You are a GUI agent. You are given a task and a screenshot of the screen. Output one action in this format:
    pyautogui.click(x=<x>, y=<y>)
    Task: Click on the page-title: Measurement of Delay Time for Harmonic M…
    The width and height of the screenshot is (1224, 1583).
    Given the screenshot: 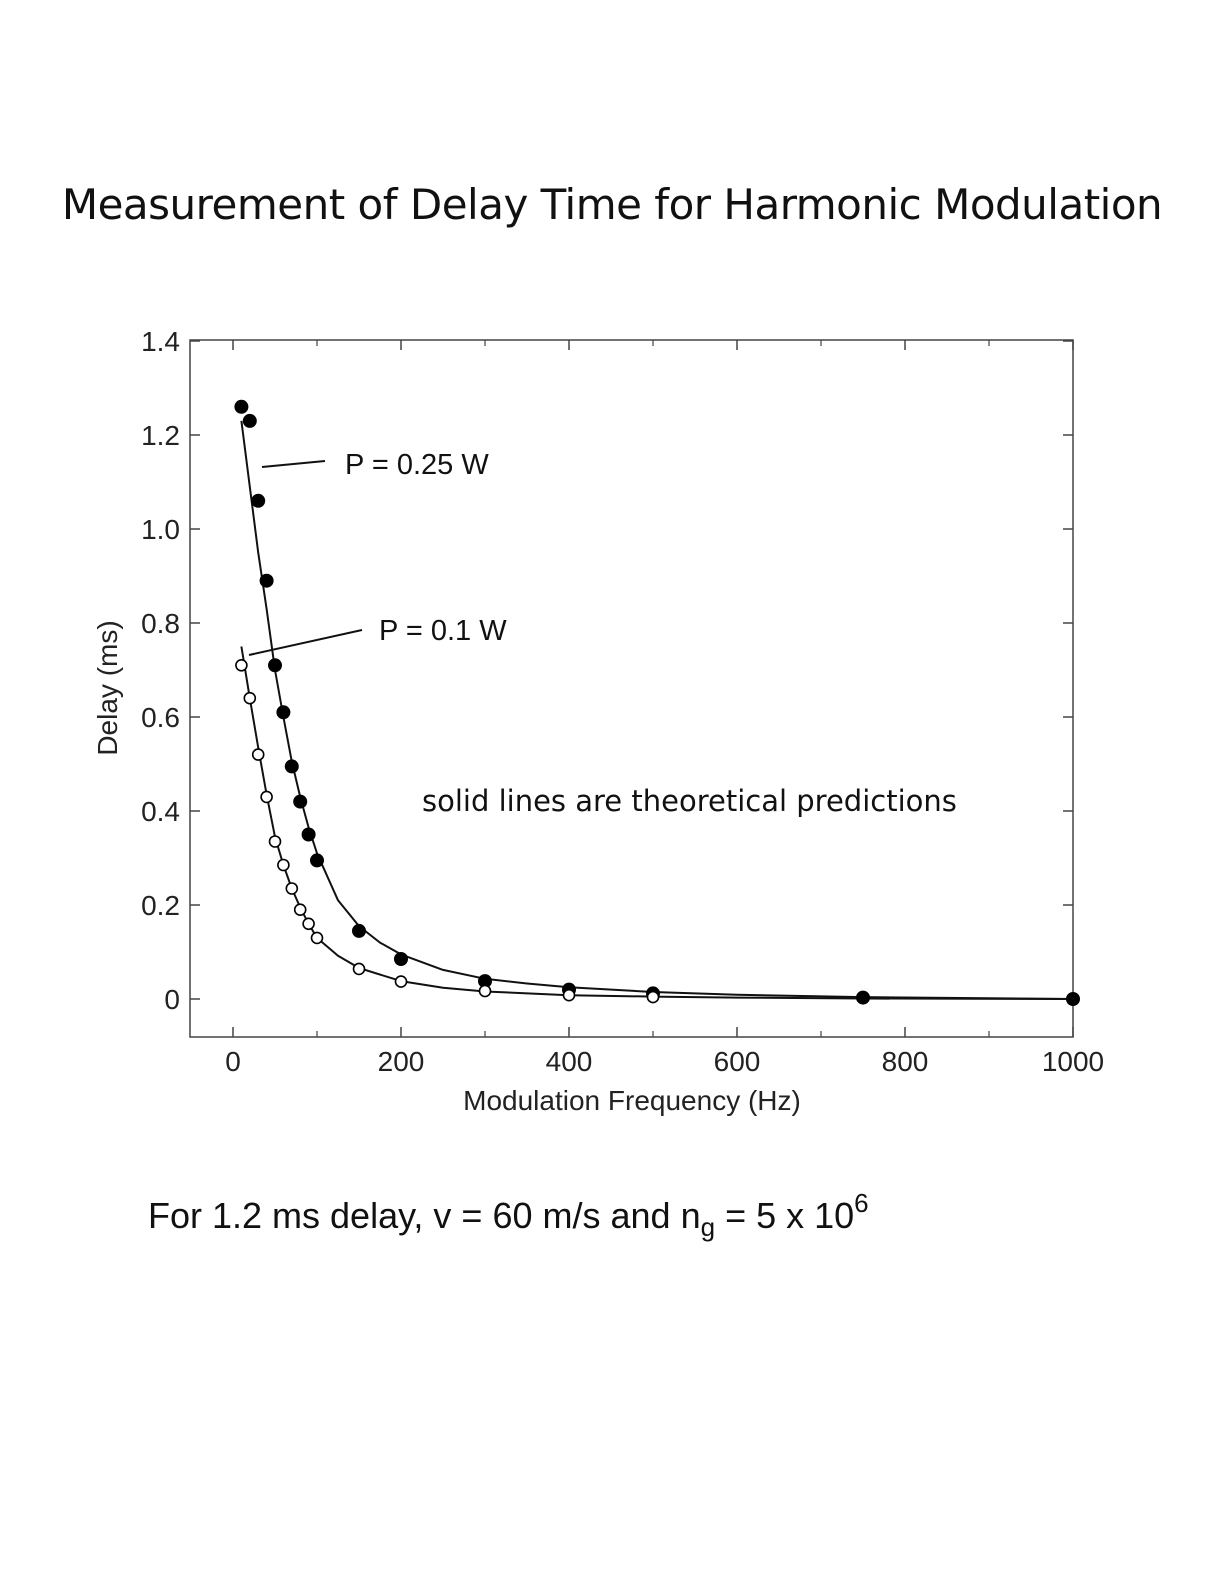 What is the action you would take?
    pyautogui.click(x=612, y=204)
    